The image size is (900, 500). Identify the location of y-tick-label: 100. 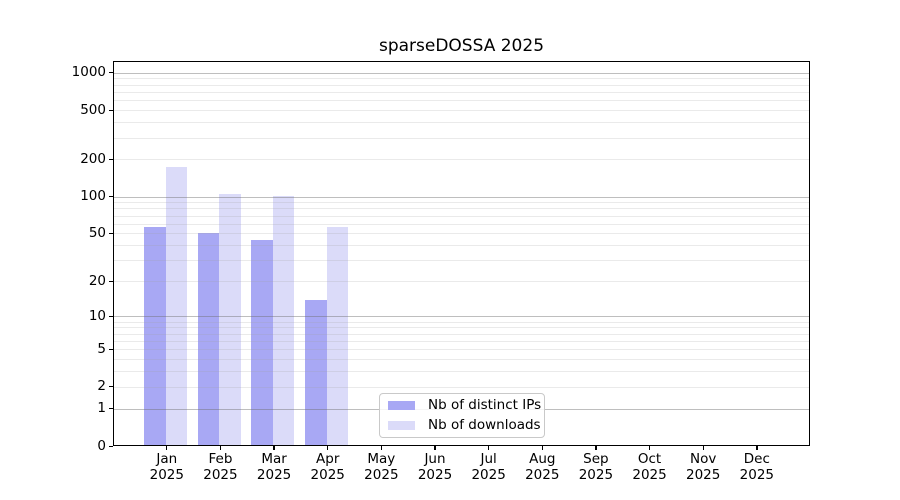
(93, 196).